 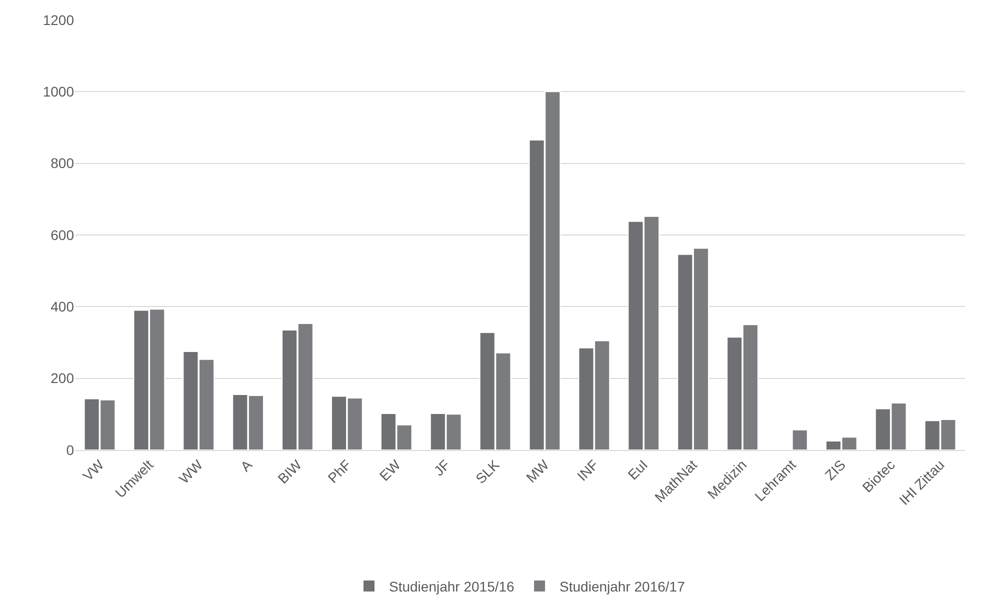 I want to click on y-tick-label: 400, so click(x=62, y=306).